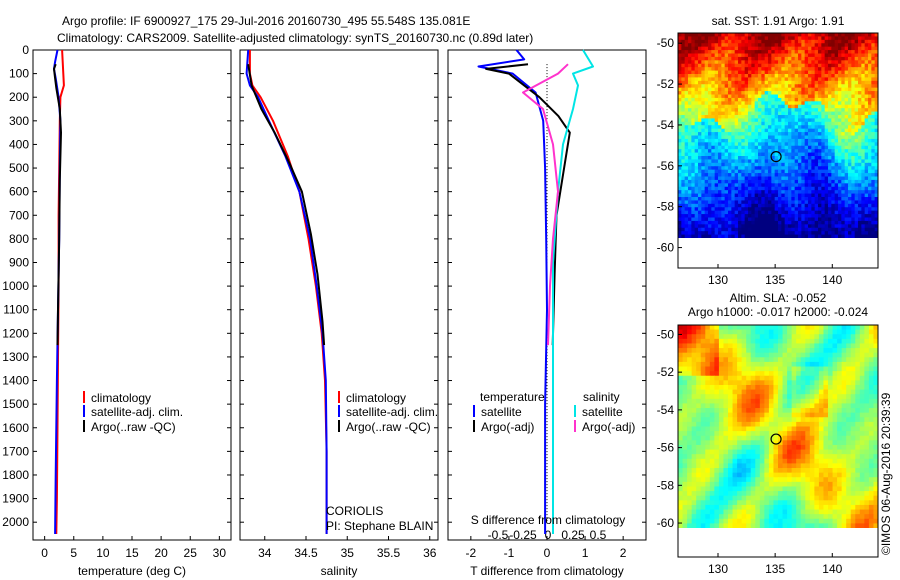 The image size is (900, 580). I want to click on y-tick-label-1300: 1300, so click(15, 357).